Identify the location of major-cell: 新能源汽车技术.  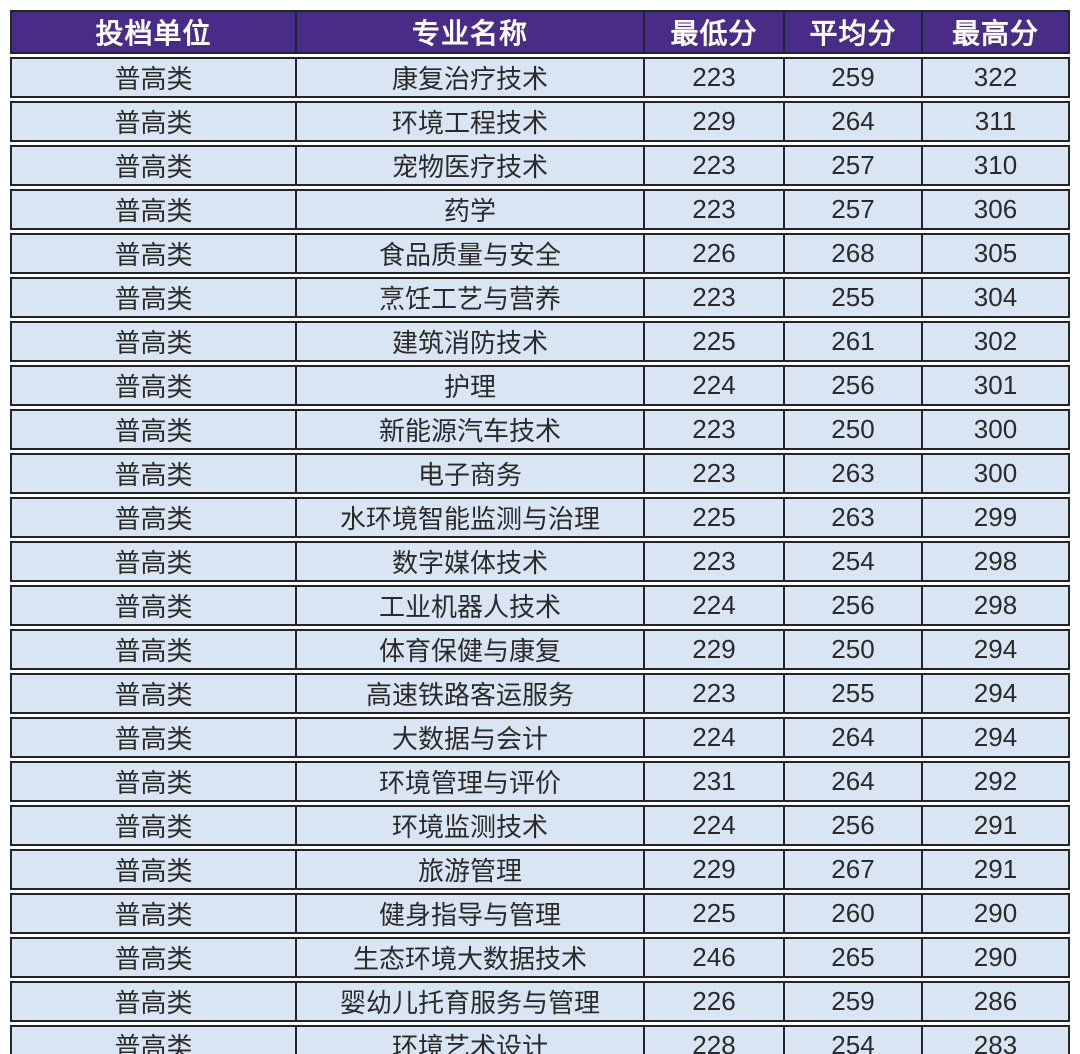
(471, 429).